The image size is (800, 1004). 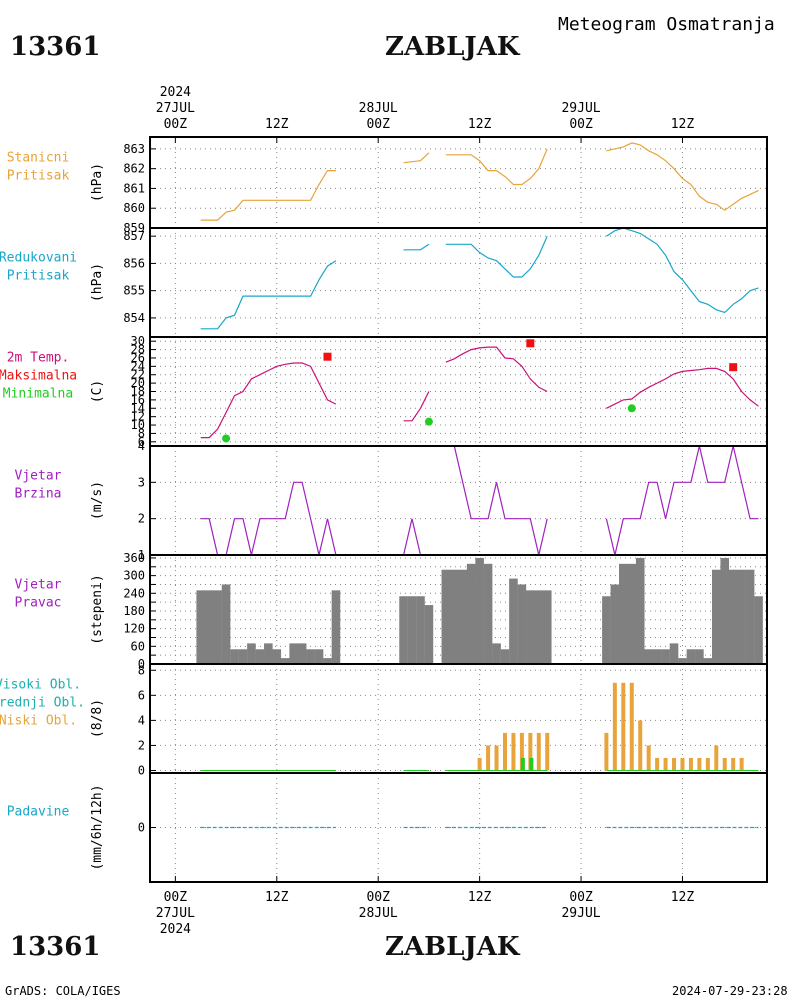 What do you see at coordinates (141, 446) in the screenshot?
I see `wind-speed-ytick-label: 4` at bounding box center [141, 446].